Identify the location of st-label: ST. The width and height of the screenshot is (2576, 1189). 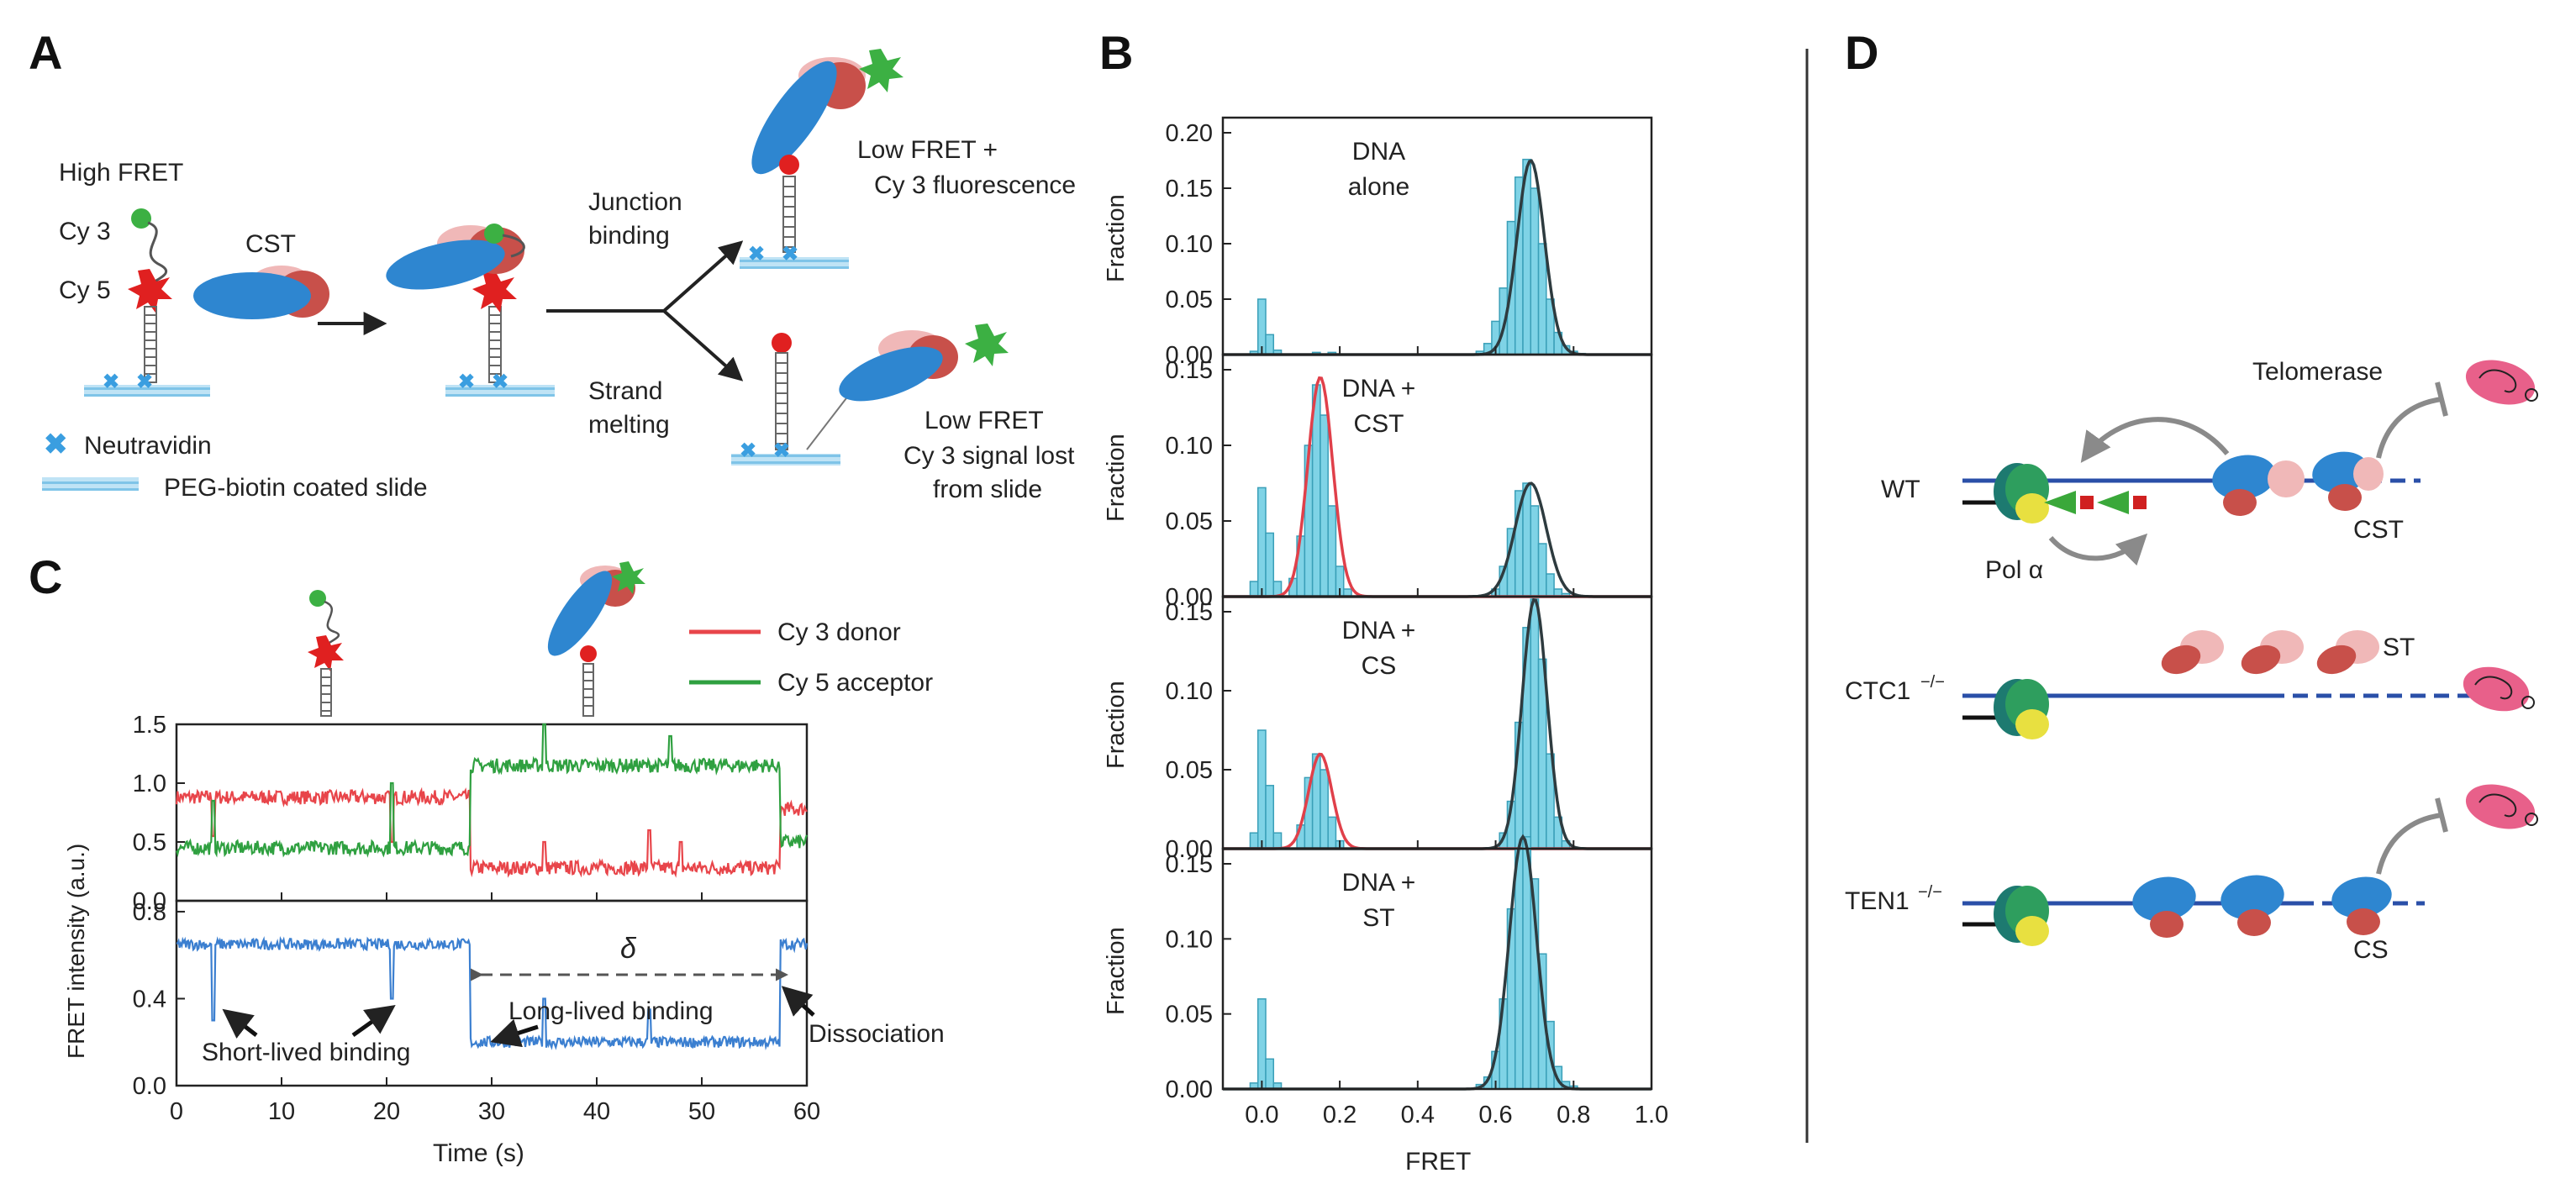
(2399, 647).